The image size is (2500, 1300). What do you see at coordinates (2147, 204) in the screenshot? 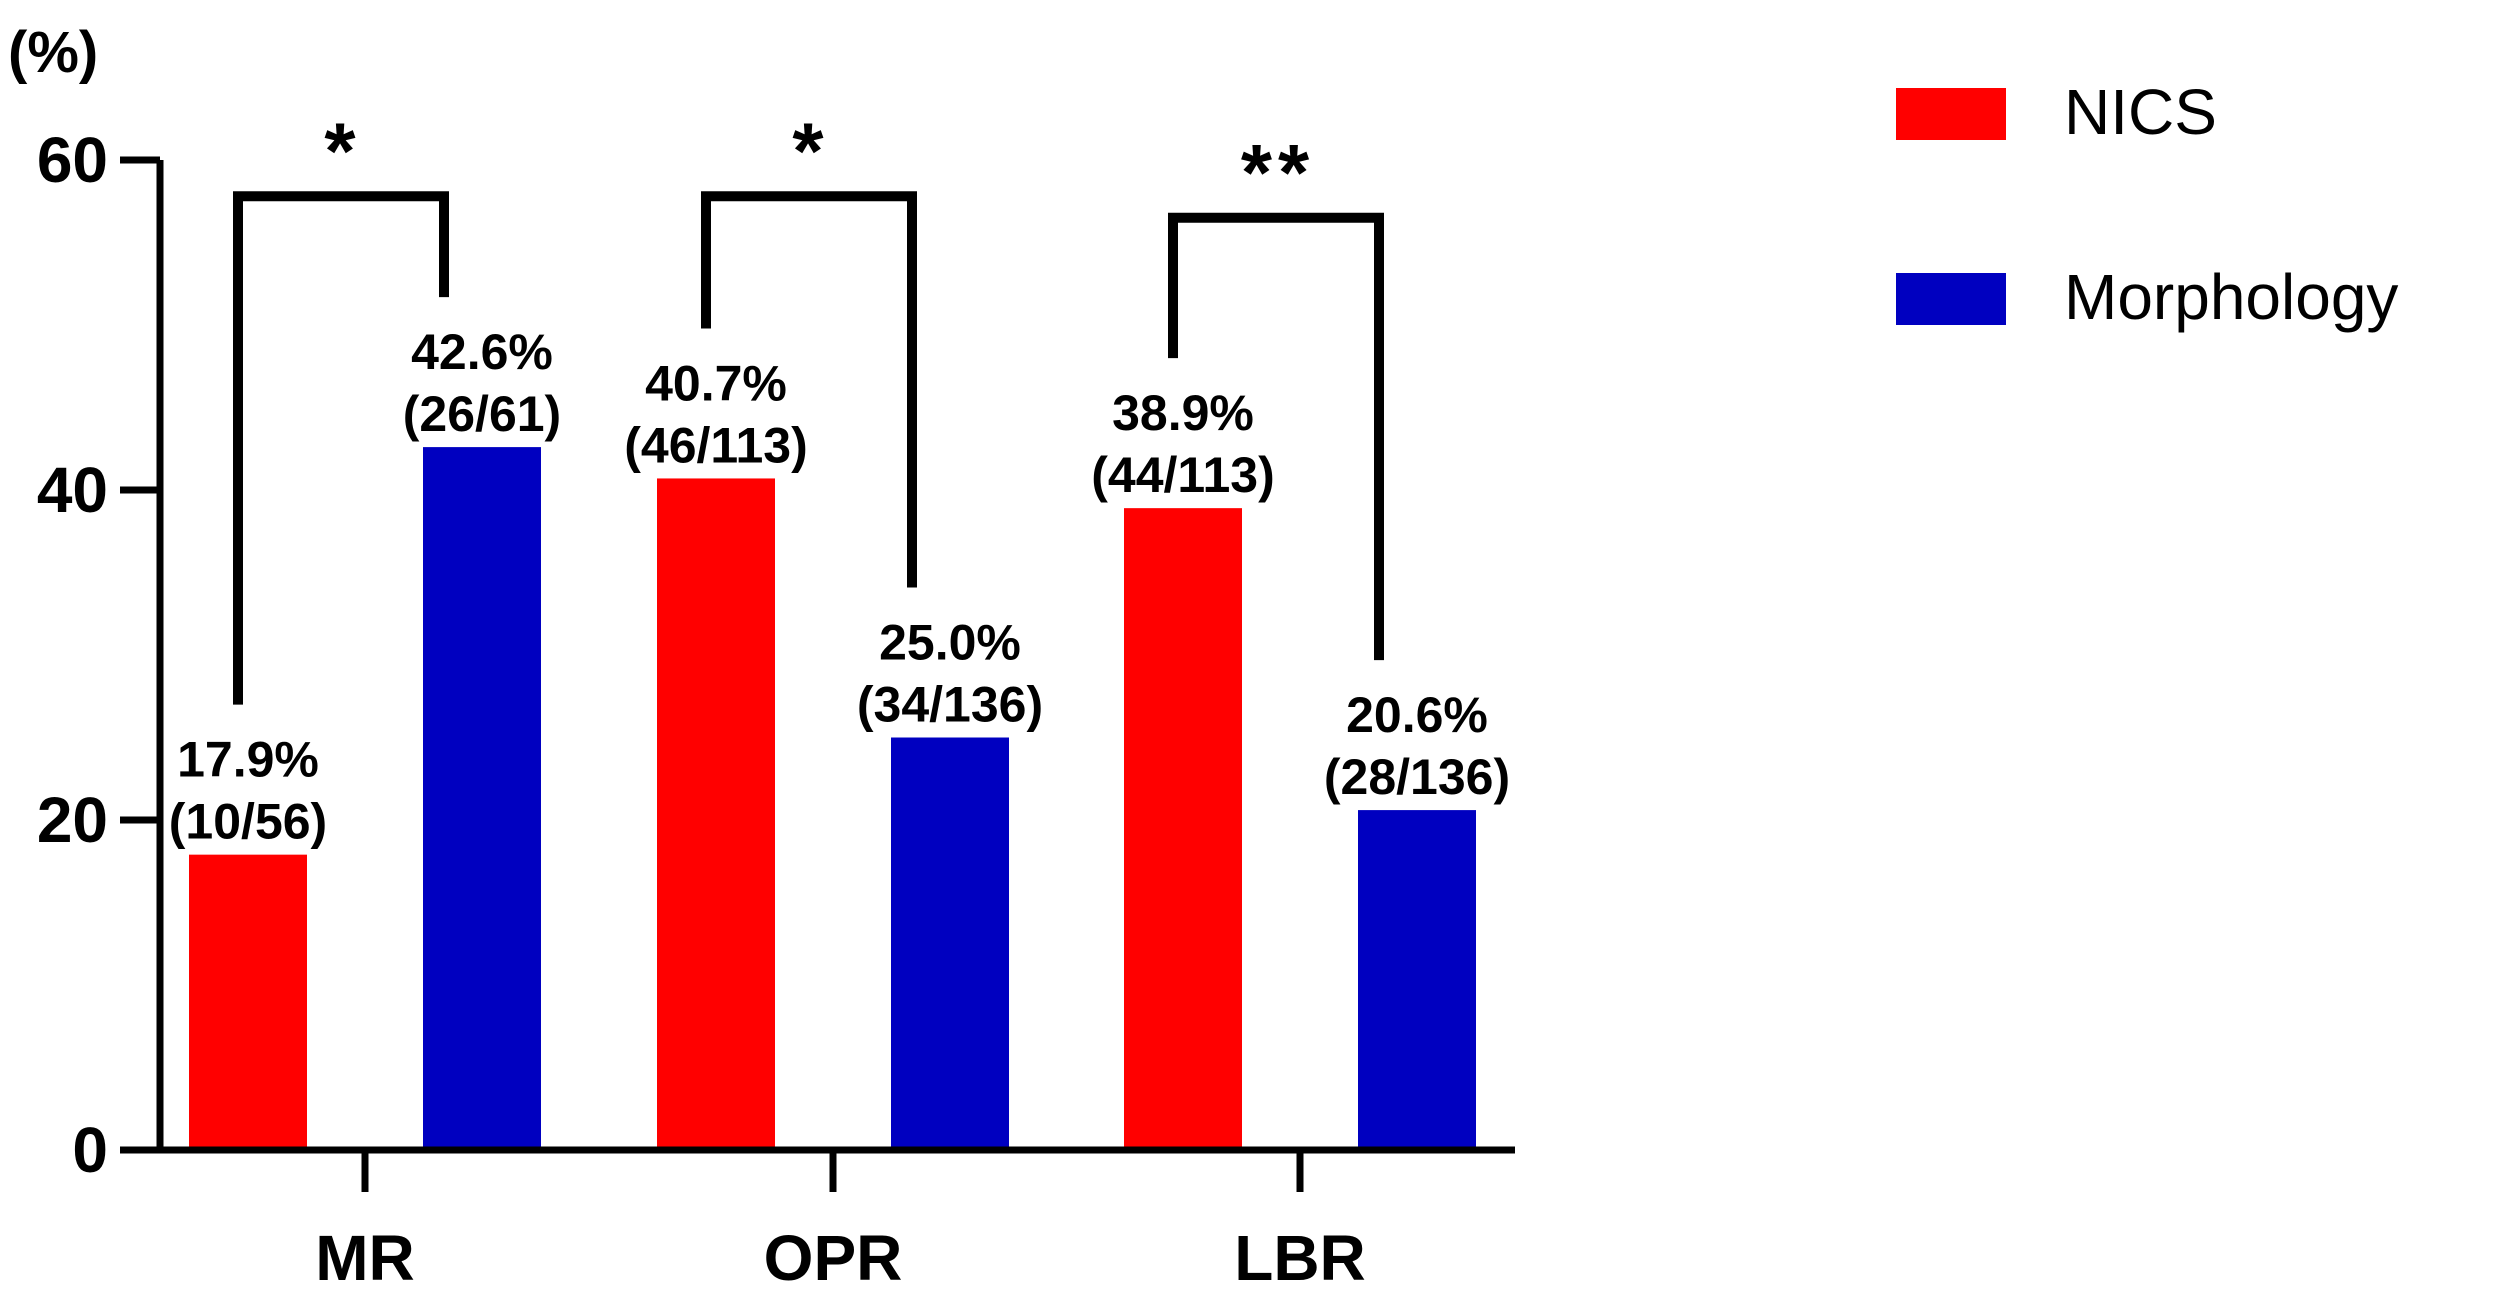
I see `legend: NICS Morphology` at bounding box center [2147, 204].